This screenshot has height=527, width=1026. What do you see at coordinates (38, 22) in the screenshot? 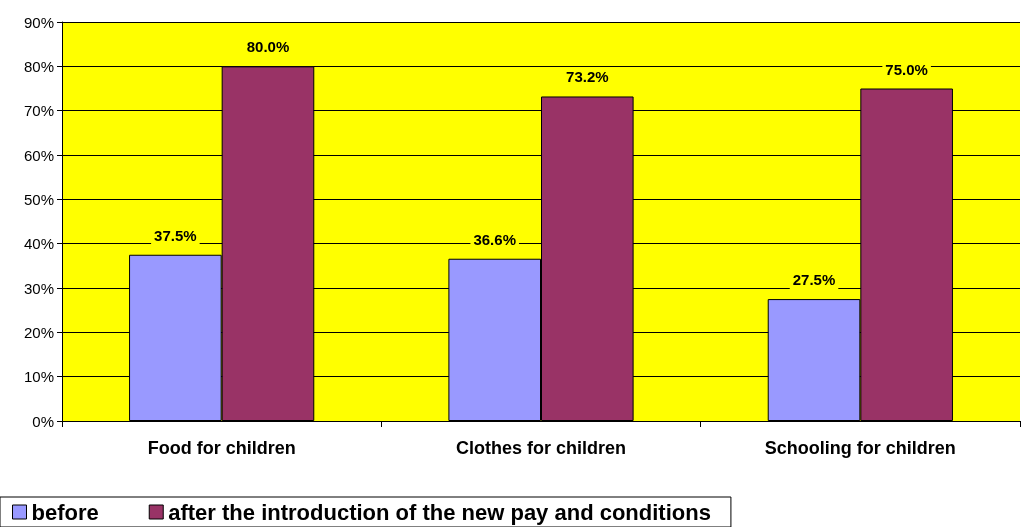
I see `y-tick-label: 90%` at bounding box center [38, 22].